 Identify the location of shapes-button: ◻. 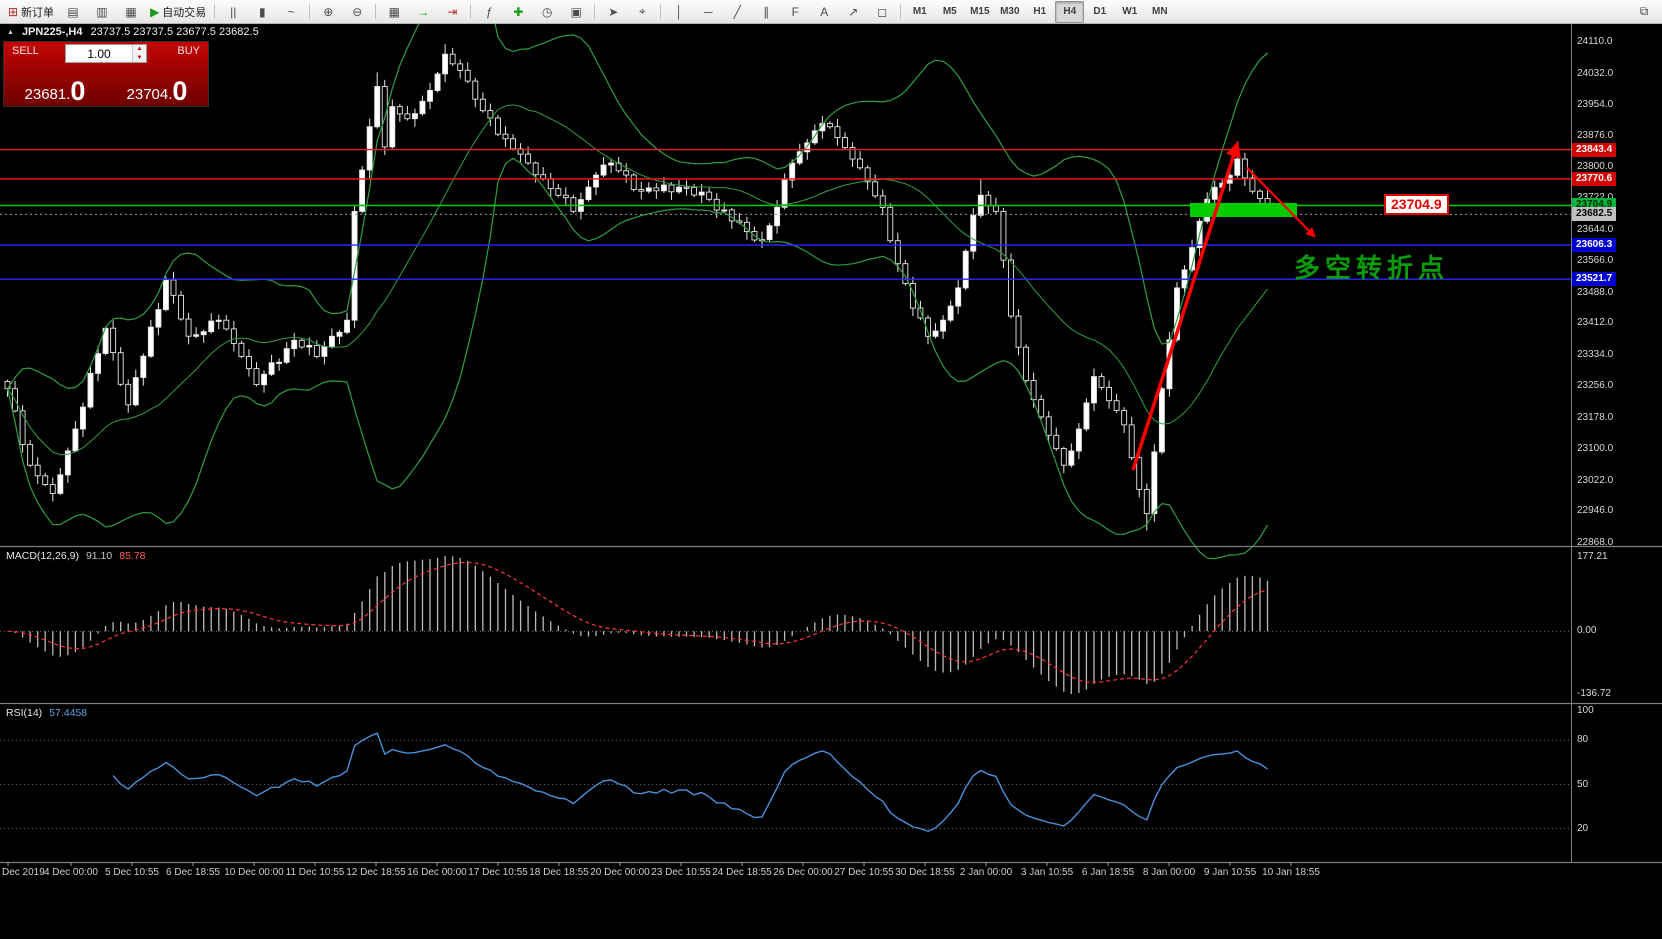
(882, 11).